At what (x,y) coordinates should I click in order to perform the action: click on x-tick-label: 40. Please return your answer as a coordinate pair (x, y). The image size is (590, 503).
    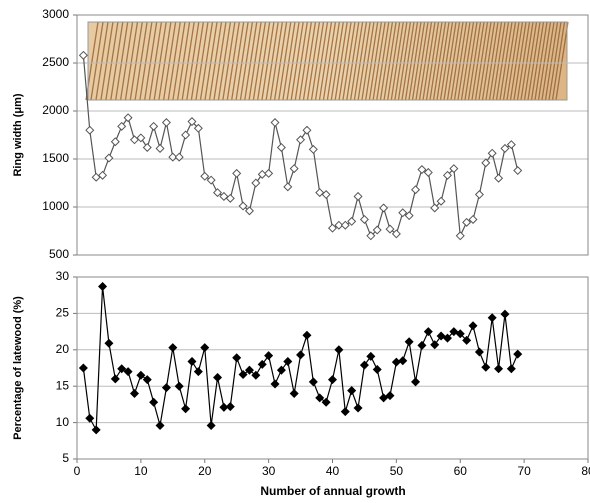
    Looking at the image, I should click on (333, 471).